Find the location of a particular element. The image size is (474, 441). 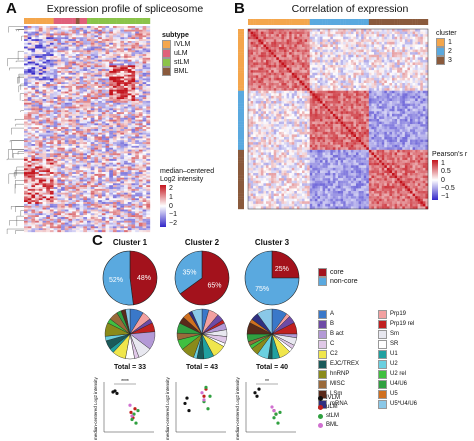

complex-legend-label: Prp19 rel is located at coordinates (402, 324).